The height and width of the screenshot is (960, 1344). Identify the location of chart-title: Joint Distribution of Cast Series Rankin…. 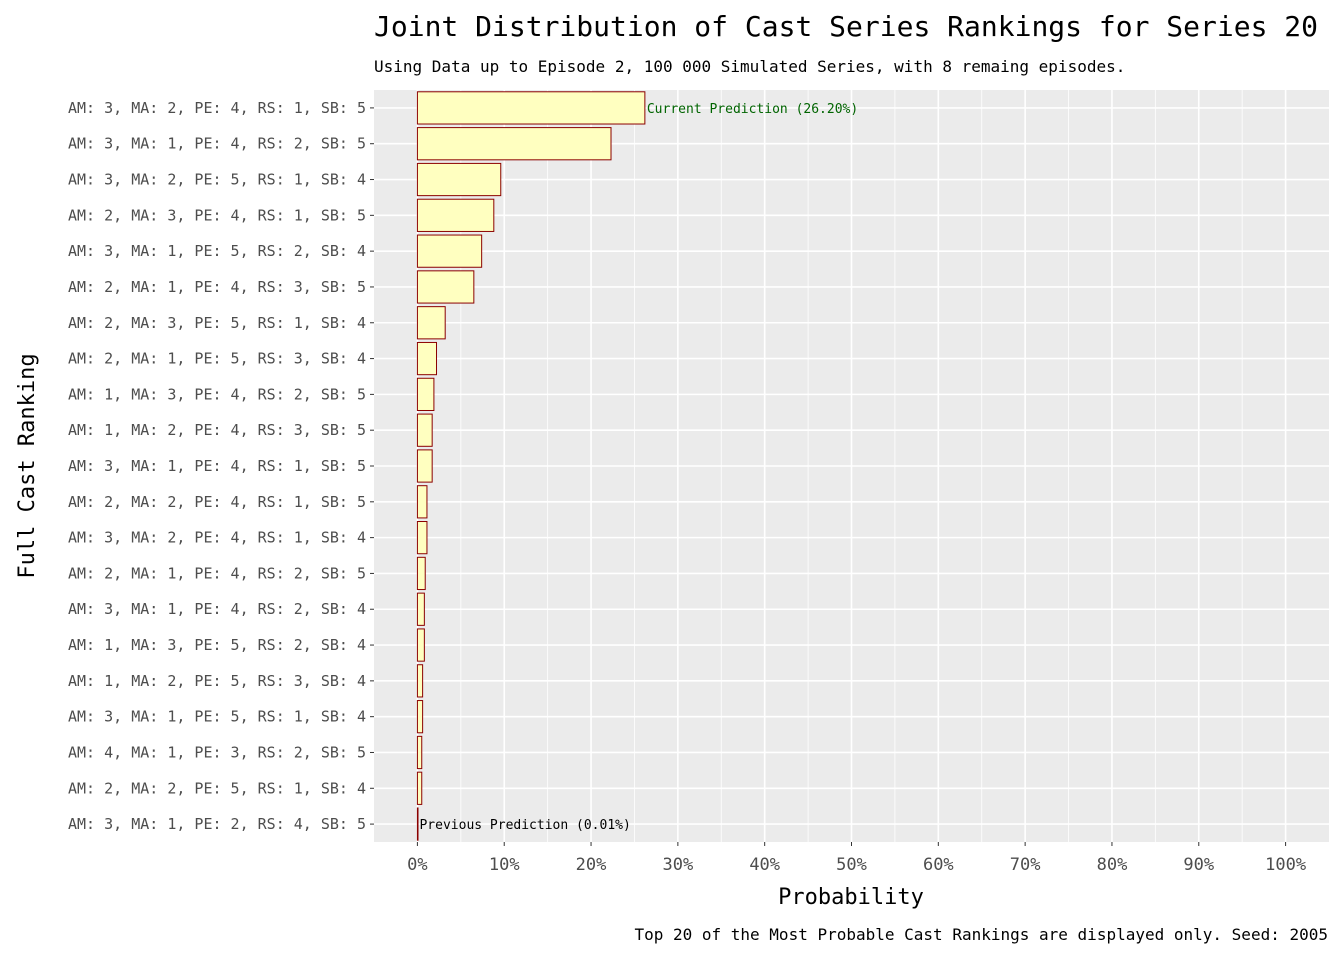
(846, 26).